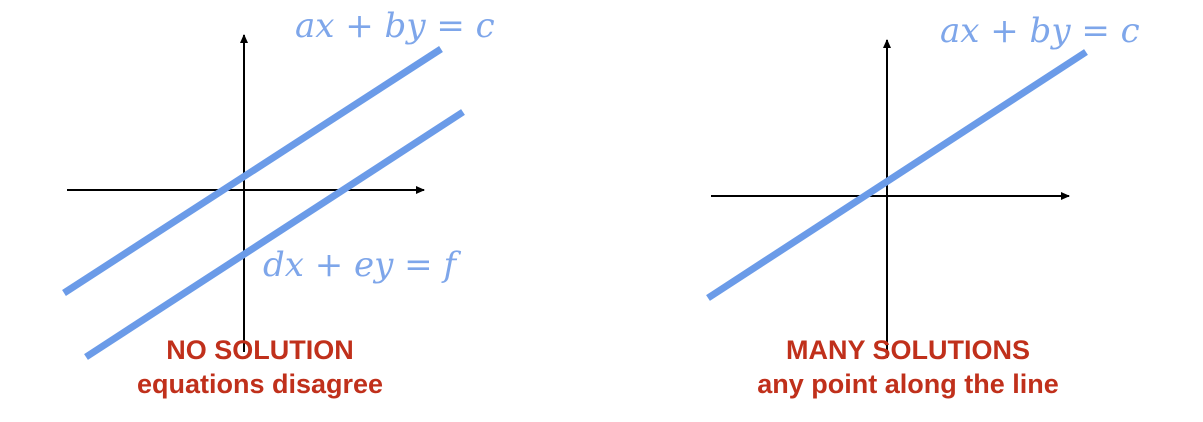 This screenshot has width=1203, height=422. What do you see at coordinates (260, 350) in the screenshot?
I see `caption-no-solution-title: NO SOLUTION` at bounding box center [260, 350].